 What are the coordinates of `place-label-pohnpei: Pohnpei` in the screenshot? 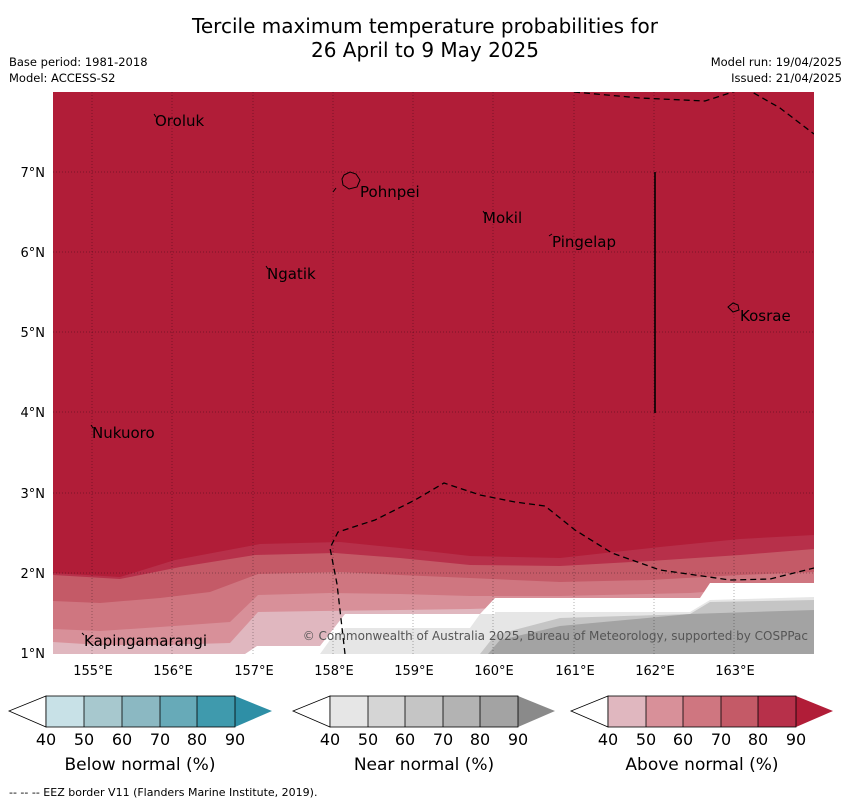 It's located at (390, 192).